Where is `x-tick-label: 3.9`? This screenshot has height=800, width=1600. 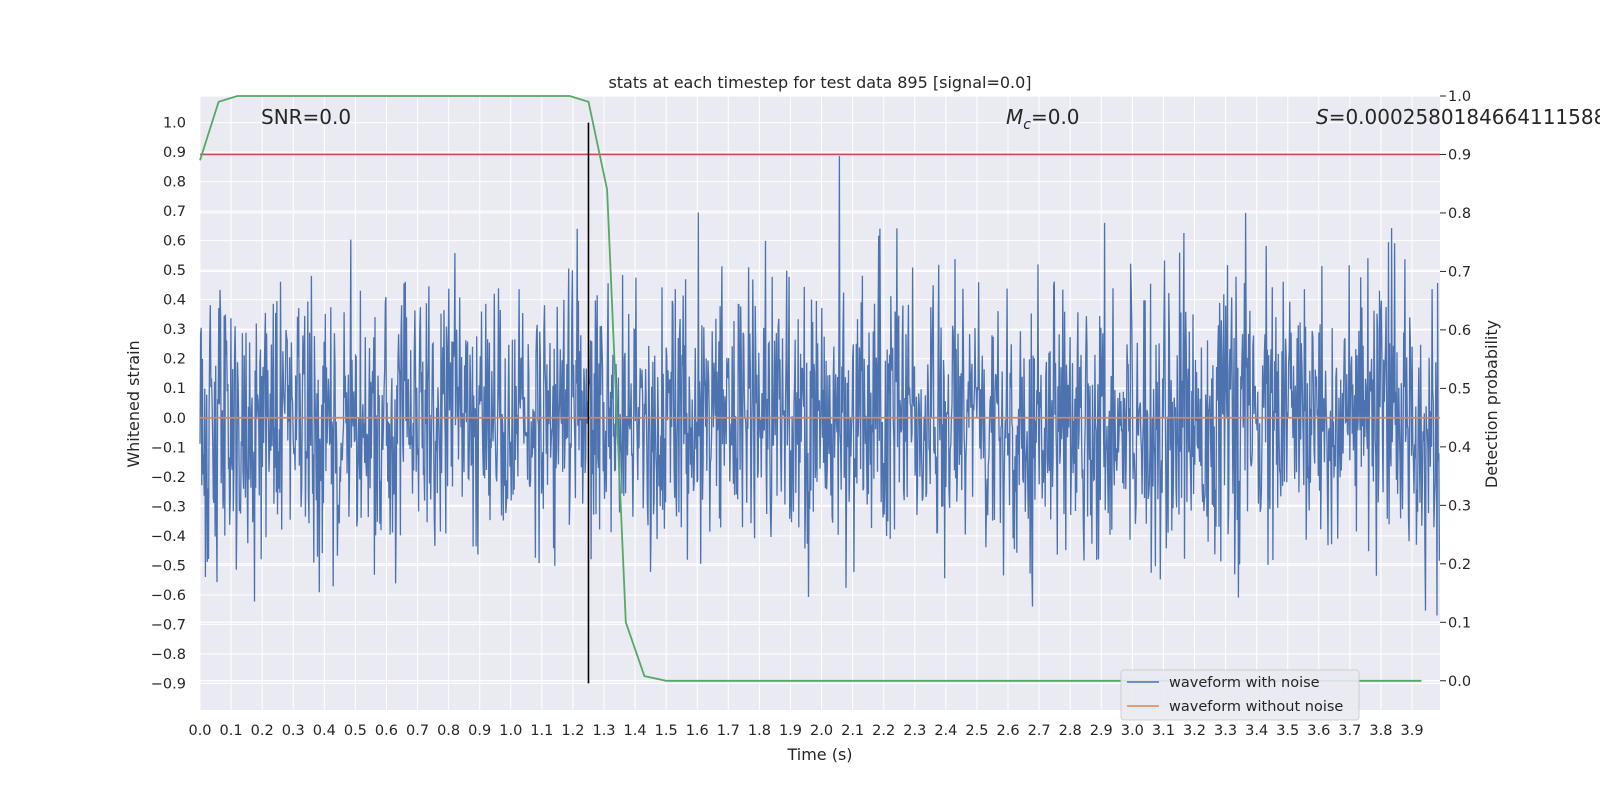 x-tick-label: 3.9 is located at coordinates (1411, 731).